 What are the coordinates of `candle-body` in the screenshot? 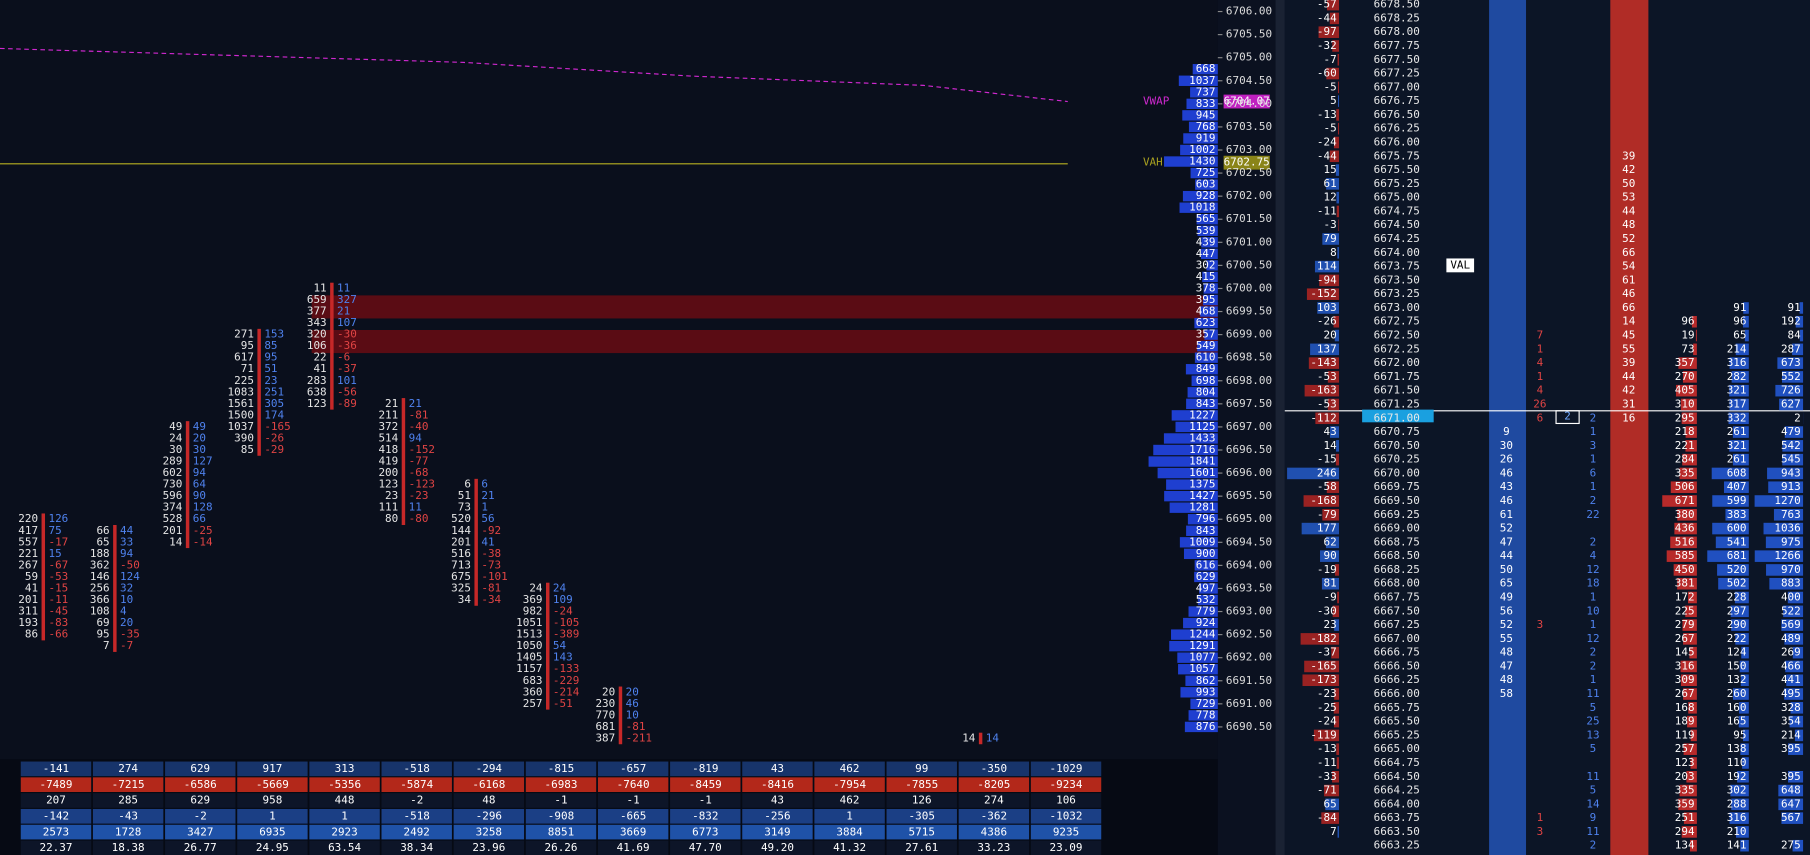 It's located at (115, 588).